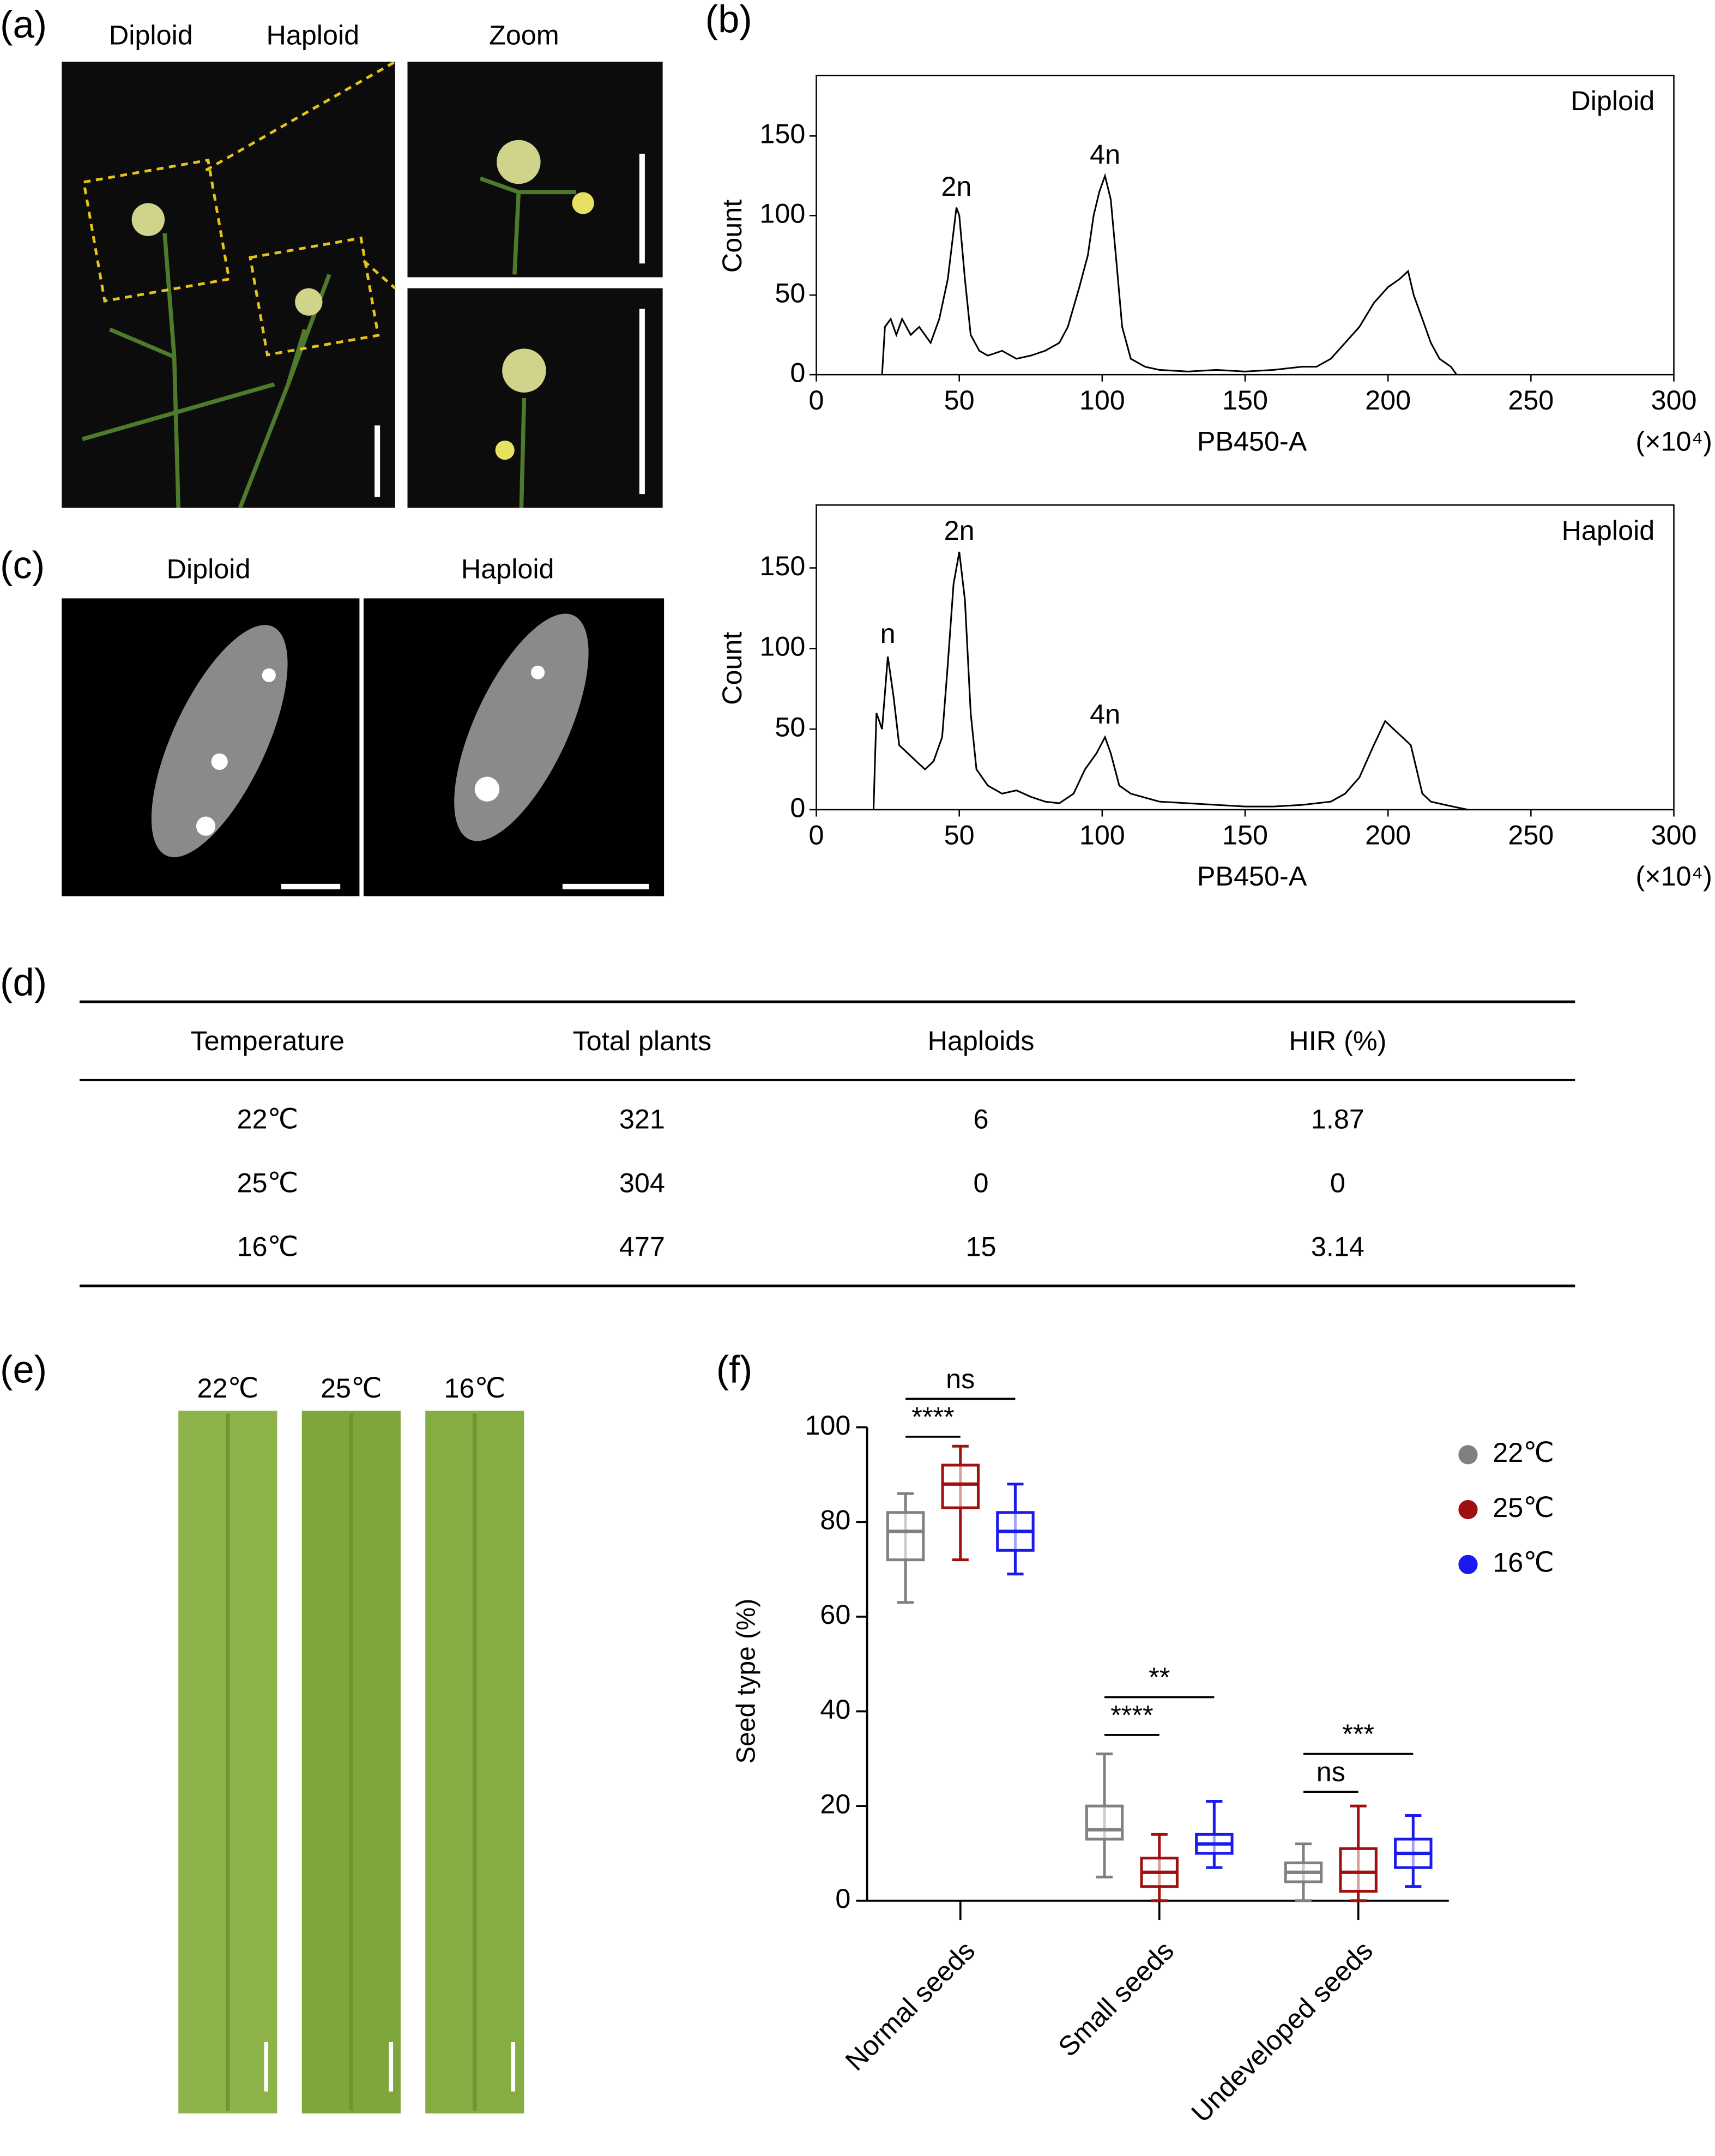 This screenshot has width=1715, height=2156. What do you see at coordinates (363, 747) in the screenshot?
I see `photo-nuclei` at bounding box center [363, 747].